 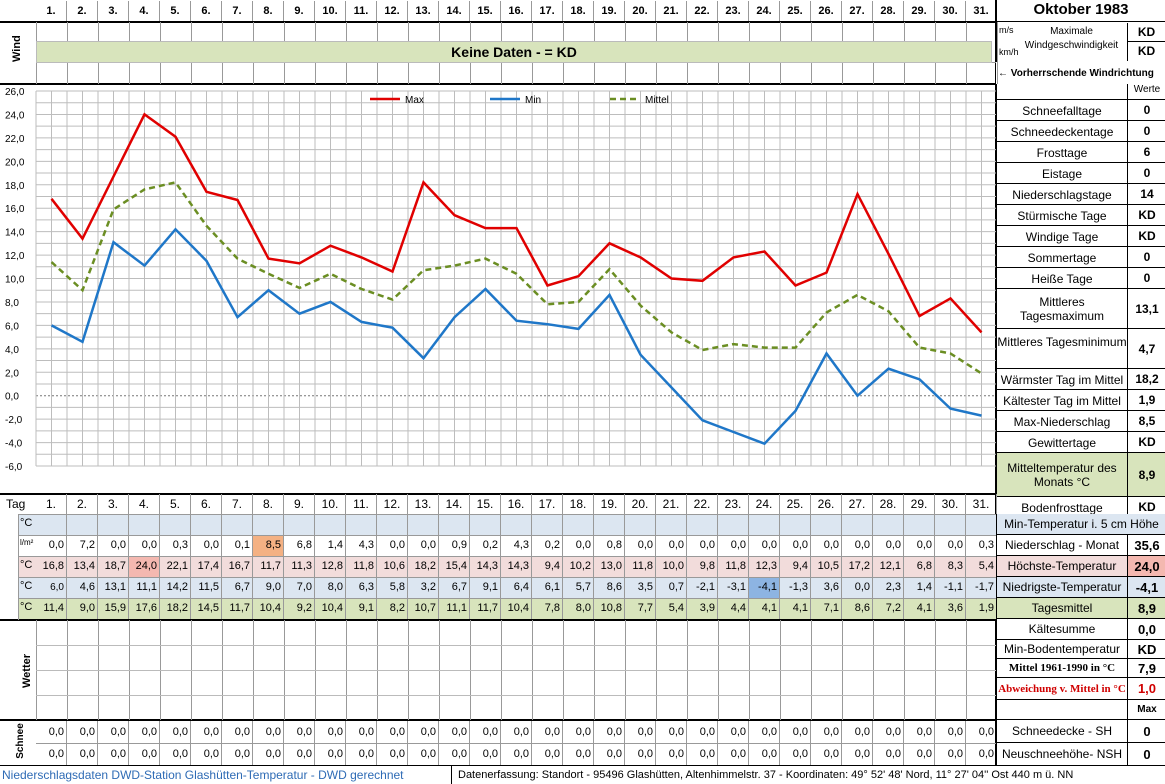 I want to click on summary-label: Tagesmittel, so click(x=1062, y=608).